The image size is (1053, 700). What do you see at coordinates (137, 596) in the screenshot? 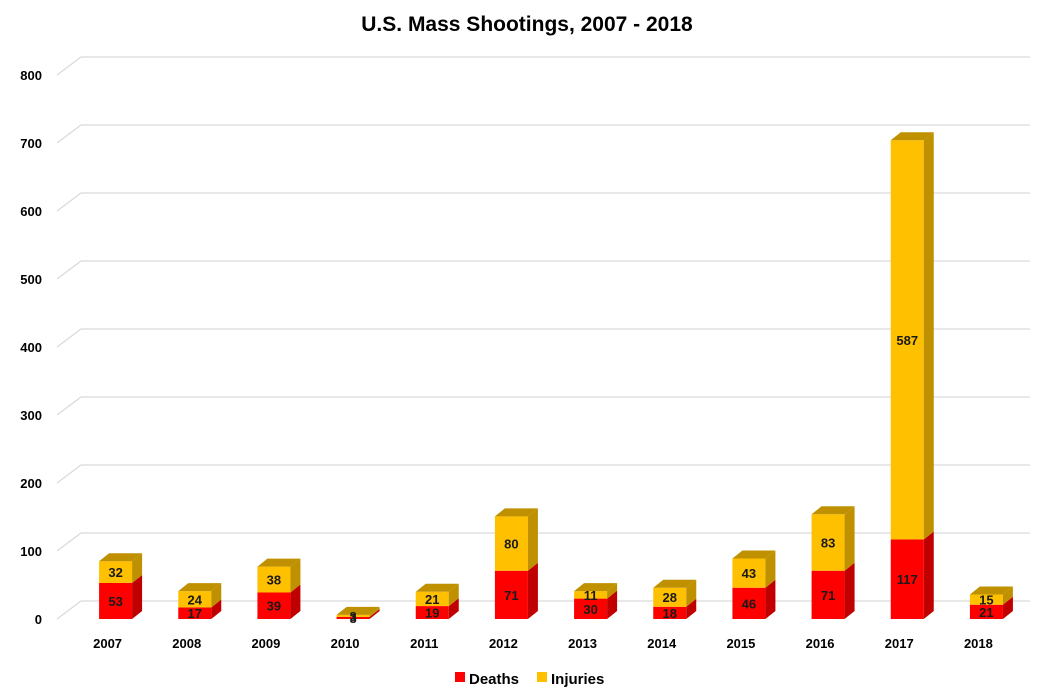
I see `bar-side-deaths-2007` at bounding box center [137, 596].